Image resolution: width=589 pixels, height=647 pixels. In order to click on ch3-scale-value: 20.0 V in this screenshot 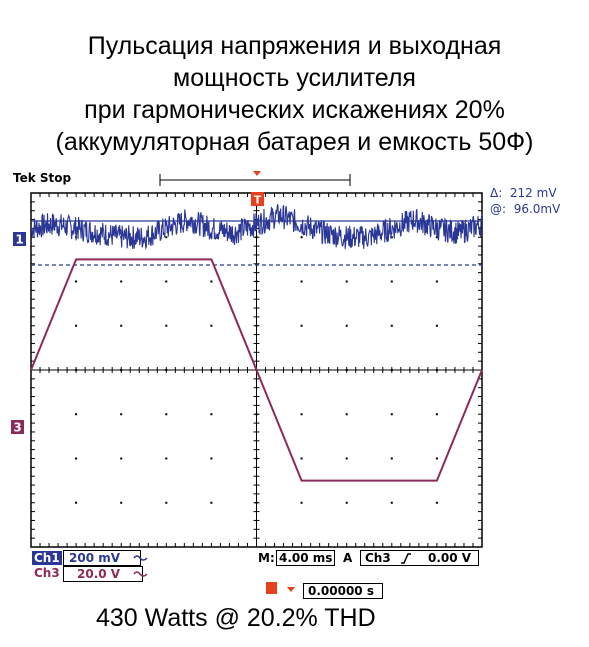, I will do `click(99, 574)`.